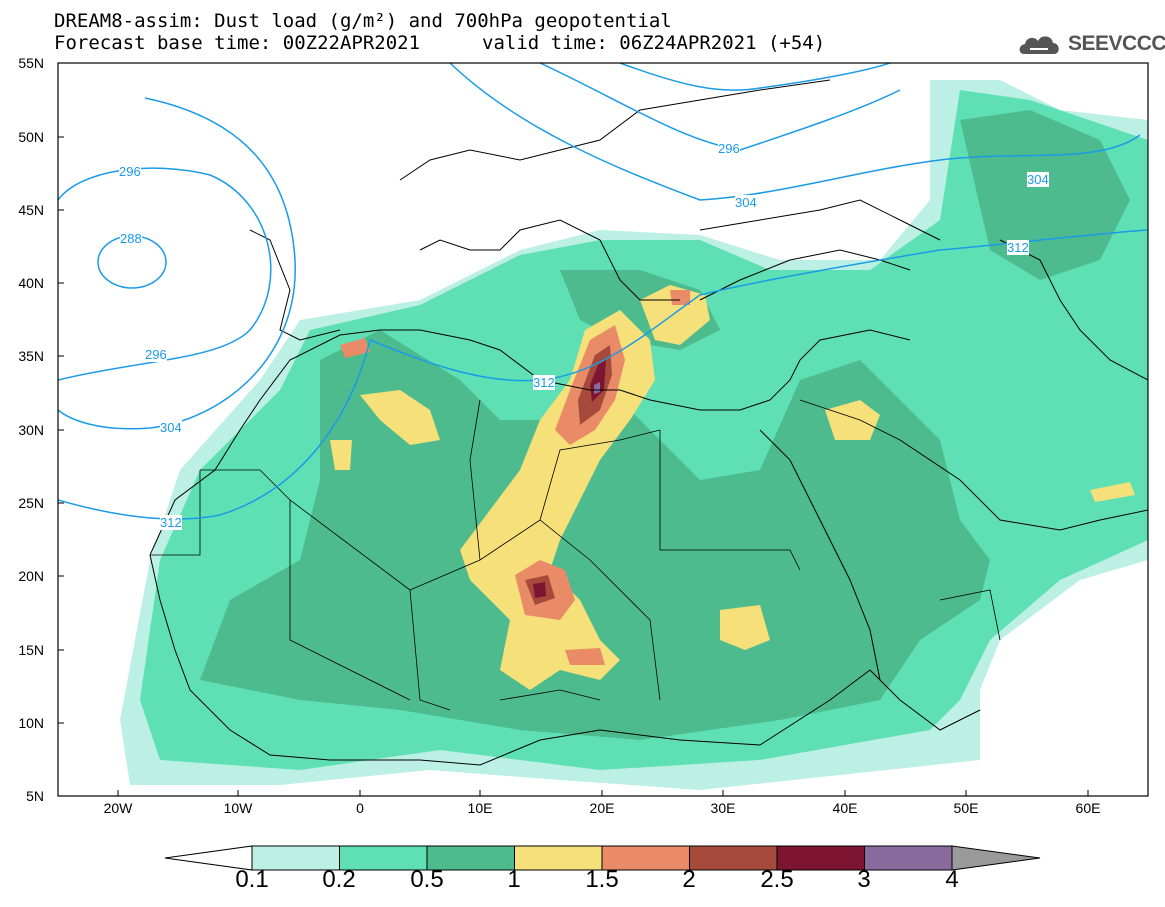 The image size is (1165, 907). What do you see at coordinates (31, 63) in the screenshot?
I see `lat-label: 55N` at bounding box center [31, 63].